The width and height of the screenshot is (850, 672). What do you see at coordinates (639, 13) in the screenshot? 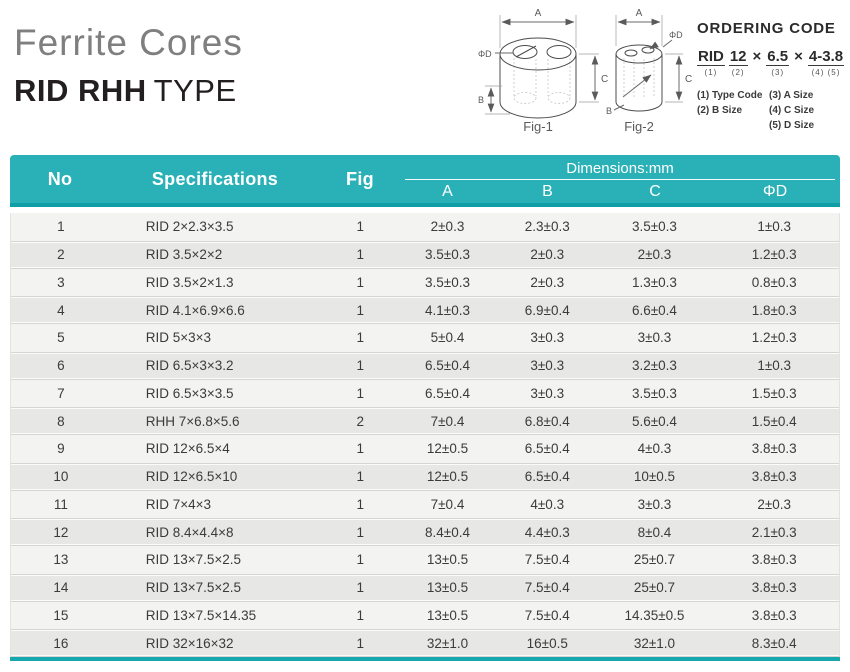
I see `fig2-dim-a-label: A` at bounding box center [639, 13].